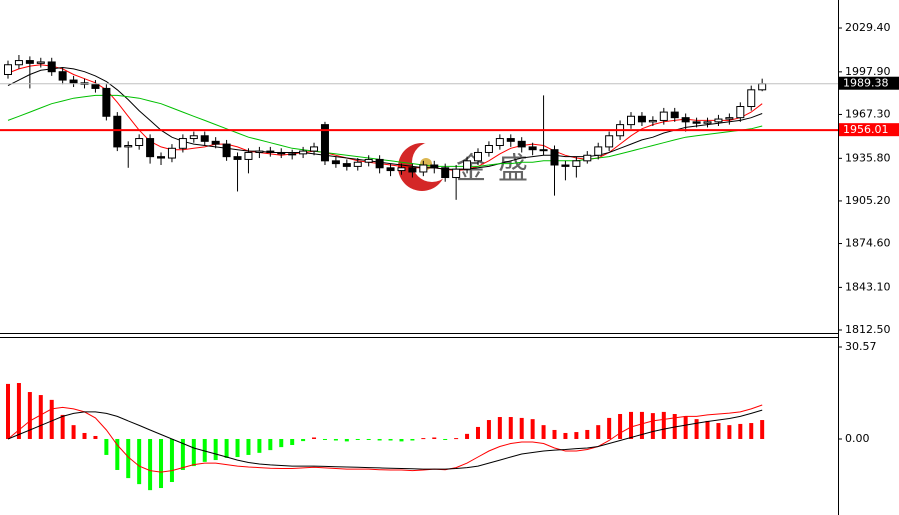 The width and height of the screenshot is (899, 515). What do you see at coordinates (385, 130) in the screenshot?
I see `moving-average` at bounding box center [385, 130].